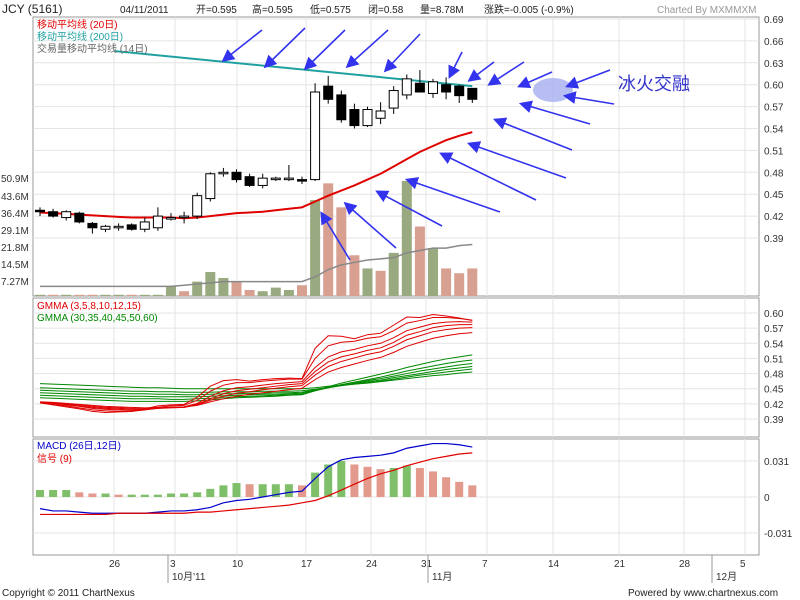 The image size is (800, 600). What do you see at coordinates (774, 390) in the screenshot?
I see `gmma-tick-label: 0.45` at bounding box center [774, 390].